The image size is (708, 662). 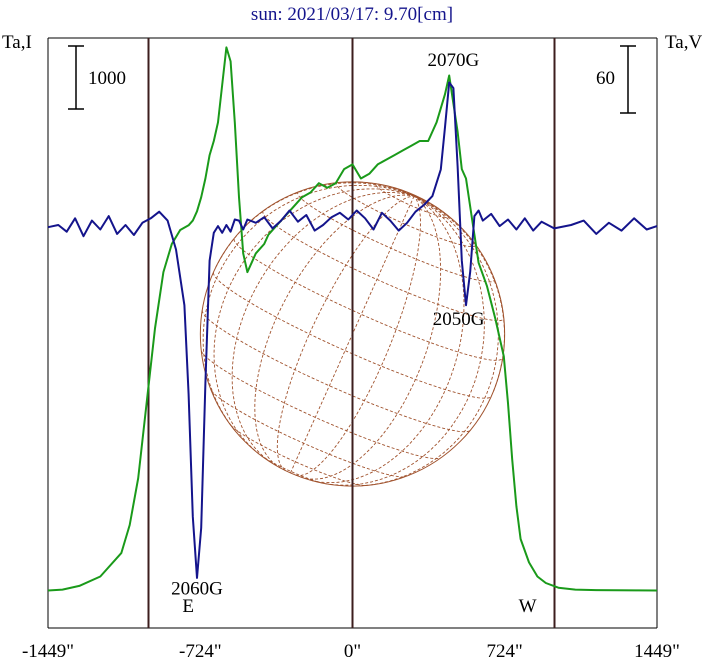 I want to click on limb-marker-label: W, so click(x=528, y=606).